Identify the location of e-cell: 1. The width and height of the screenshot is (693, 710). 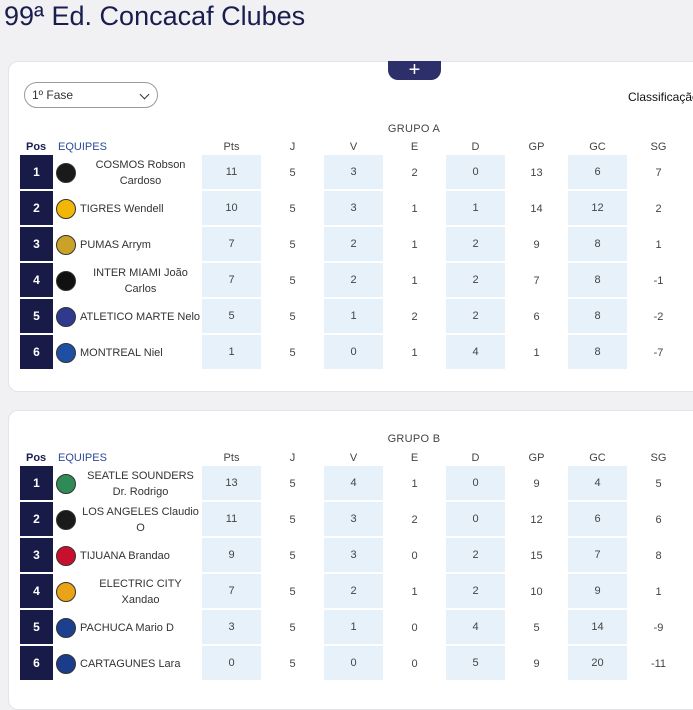
(414, 209).